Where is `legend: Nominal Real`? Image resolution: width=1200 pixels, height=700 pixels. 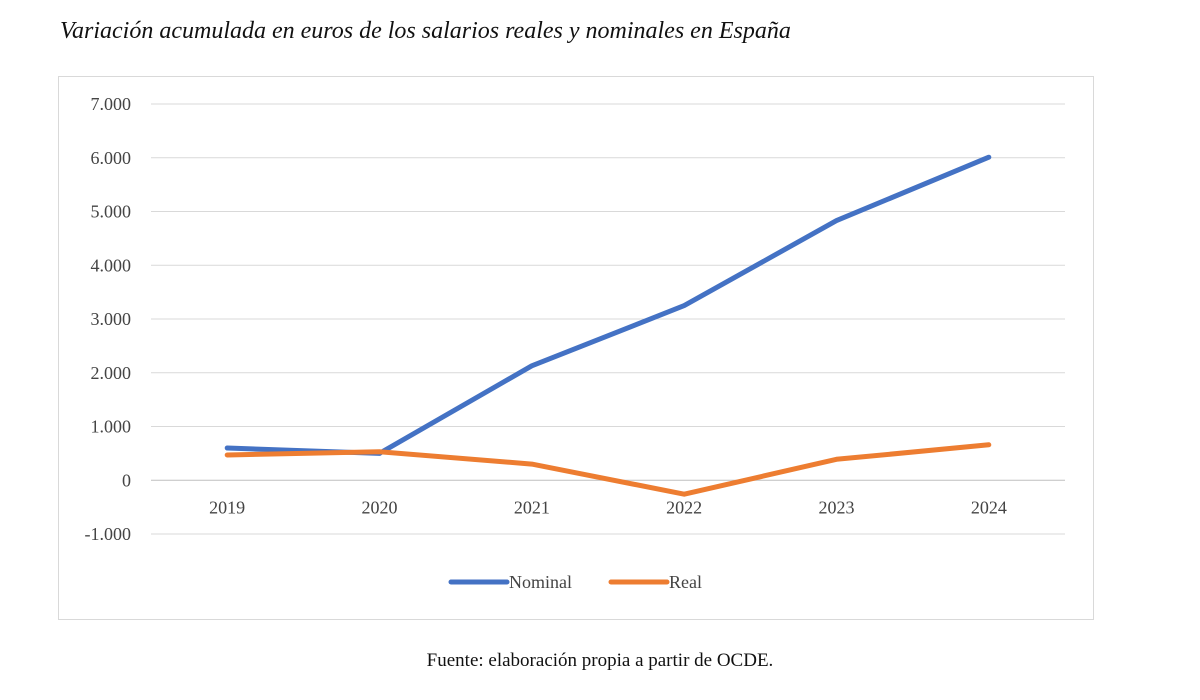
legend: Nominal Real is located at coordinates (575, 582).